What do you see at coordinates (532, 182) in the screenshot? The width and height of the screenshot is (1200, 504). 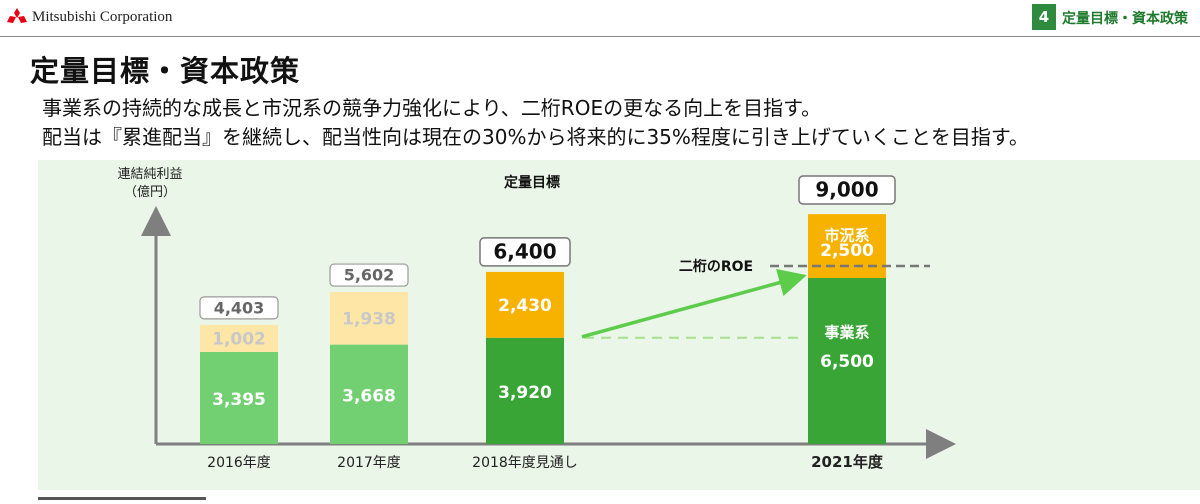 I see `chart-title: 定量目標` at bounding box center [532, 182].